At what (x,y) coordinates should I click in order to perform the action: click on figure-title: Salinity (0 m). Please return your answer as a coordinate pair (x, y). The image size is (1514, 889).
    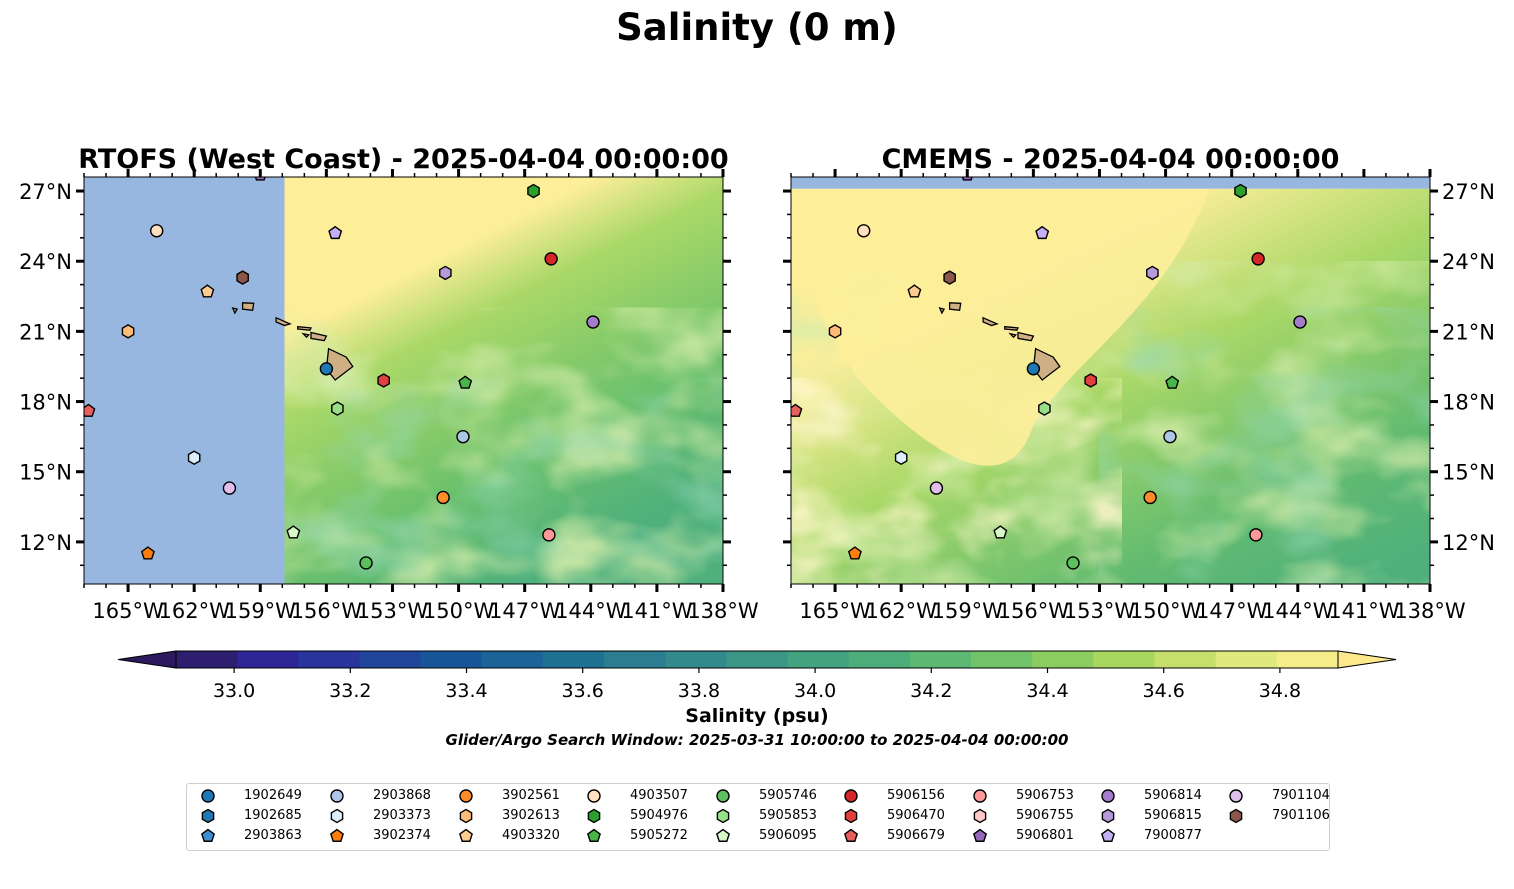
    Looking at the image, I should click on (757, 27).